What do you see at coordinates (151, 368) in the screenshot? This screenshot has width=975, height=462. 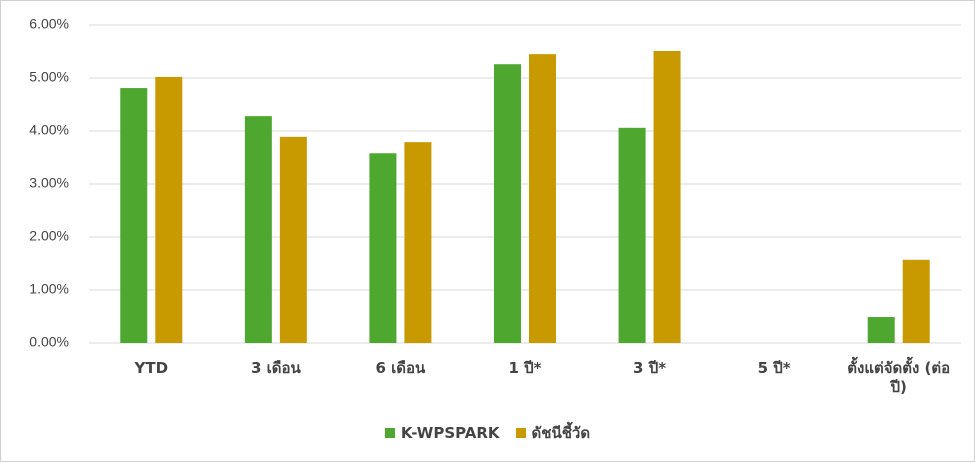 I see `x-tick-label: YTD` at bounding box center [151, 368].